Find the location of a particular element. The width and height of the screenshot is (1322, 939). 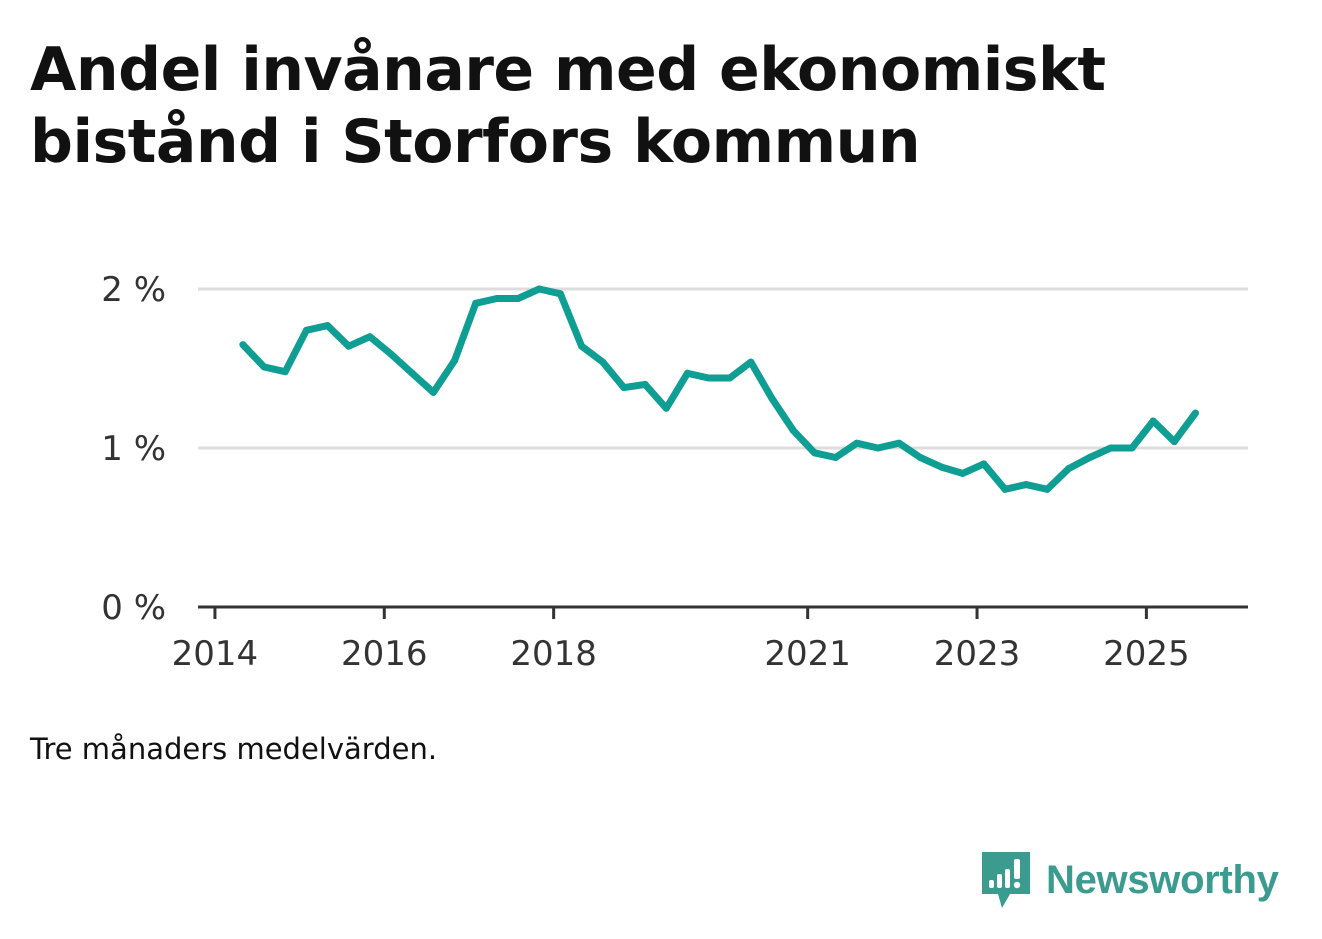

x-tick-label: 2014 is located at coordinates (215, 654).